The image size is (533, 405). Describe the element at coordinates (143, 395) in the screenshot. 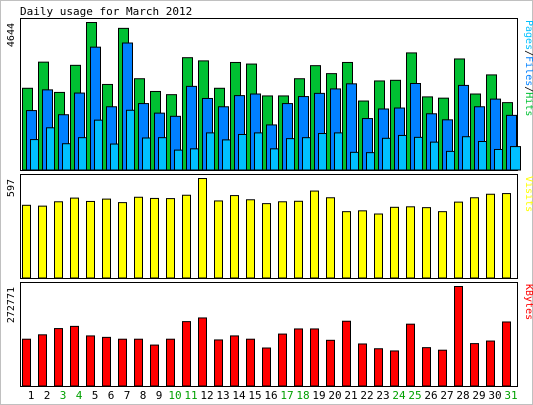

I see `x-tick-label-day-8: 8` at that location.